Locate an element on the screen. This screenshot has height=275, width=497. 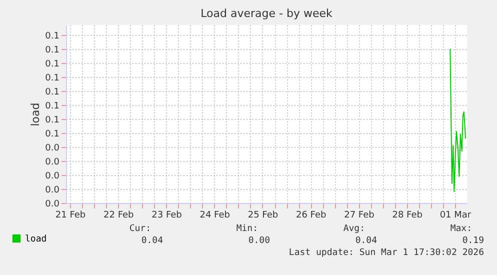
x-tick-label: 27 Feb is located at coordinates (359, 215).